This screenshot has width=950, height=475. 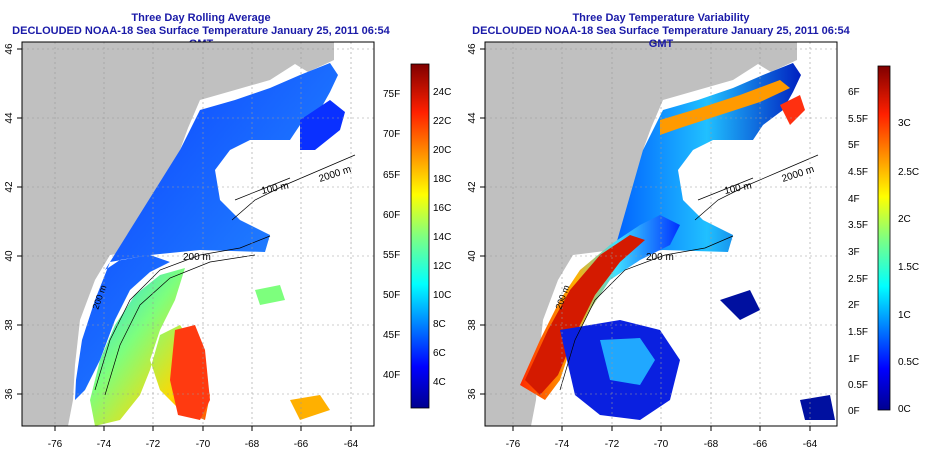 What do you see at coordinates (854, 145) in the screenshot?
I see `colorbar-f-label: 5F` at bounding box center [854, 145].